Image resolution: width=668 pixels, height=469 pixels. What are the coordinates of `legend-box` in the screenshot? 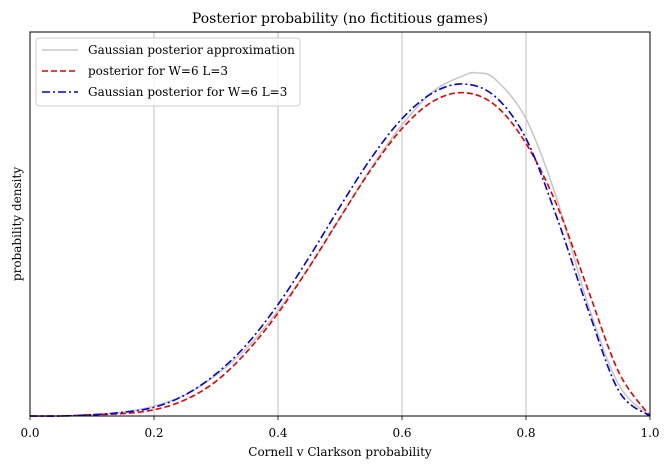 It's located at (168, 72).